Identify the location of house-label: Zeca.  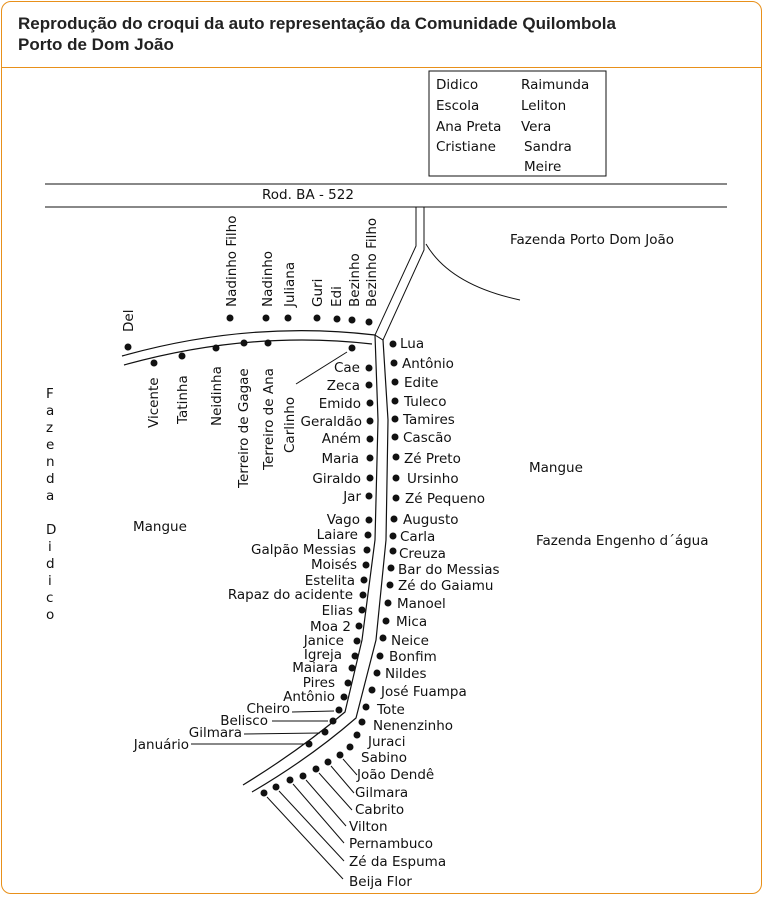
(343, 386).